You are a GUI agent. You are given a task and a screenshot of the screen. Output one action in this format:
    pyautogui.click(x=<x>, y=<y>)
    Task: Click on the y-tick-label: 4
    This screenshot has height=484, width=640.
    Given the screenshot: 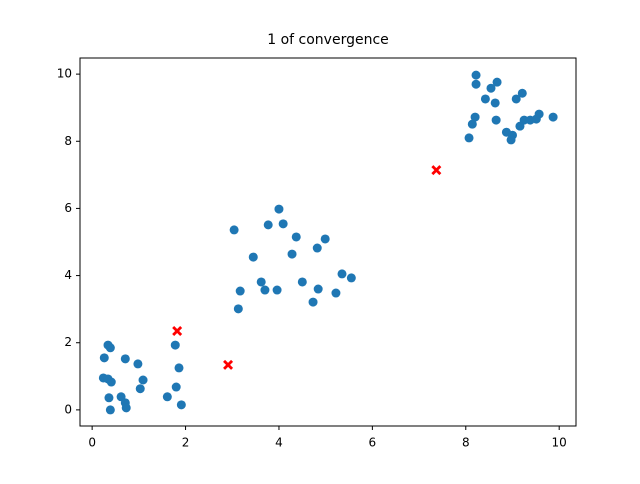 What is the action you would take?
    pyautogui.click(x=68, y=275)
    